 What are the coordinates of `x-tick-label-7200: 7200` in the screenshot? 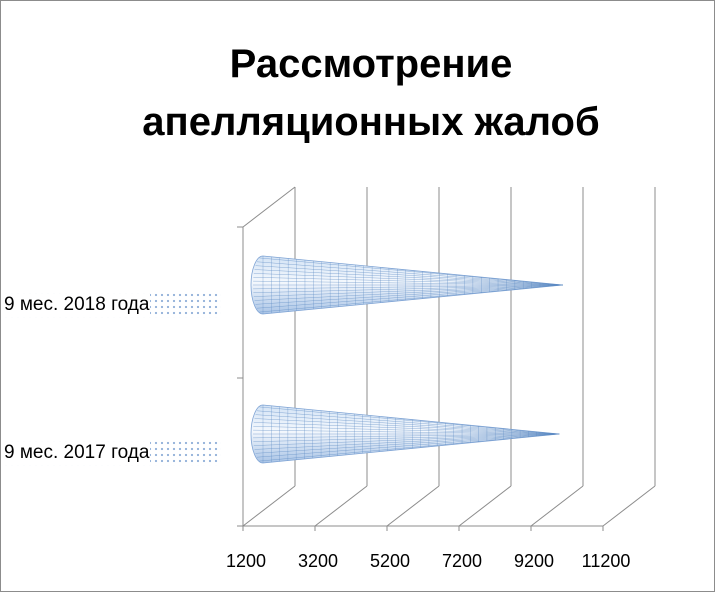 It's located at (462, 561).